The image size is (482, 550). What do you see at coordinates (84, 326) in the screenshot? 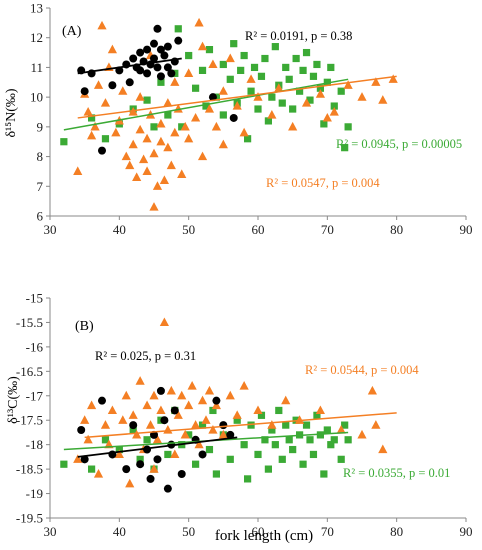
I see `panel-b-label: (B)` at bounding box center [84, 326].